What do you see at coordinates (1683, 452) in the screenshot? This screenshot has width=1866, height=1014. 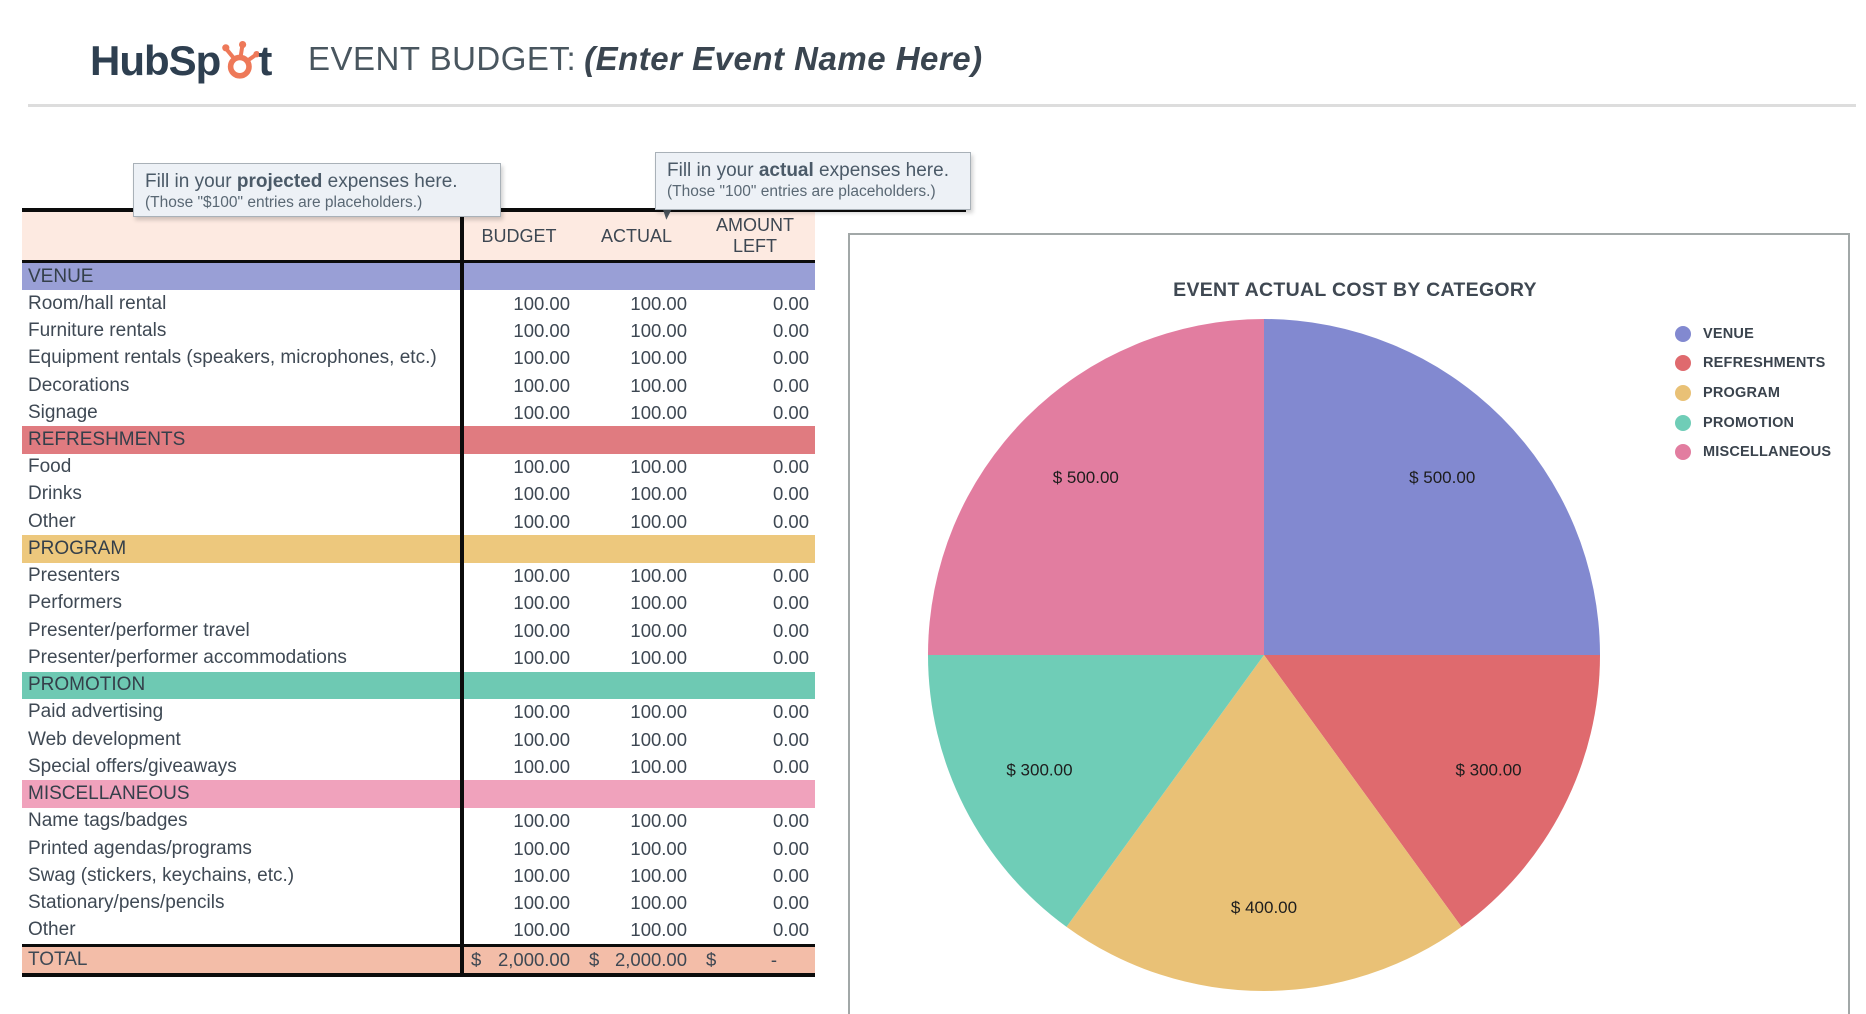 I see `legend-swatch-icon` at bounding box center [1683, 452].